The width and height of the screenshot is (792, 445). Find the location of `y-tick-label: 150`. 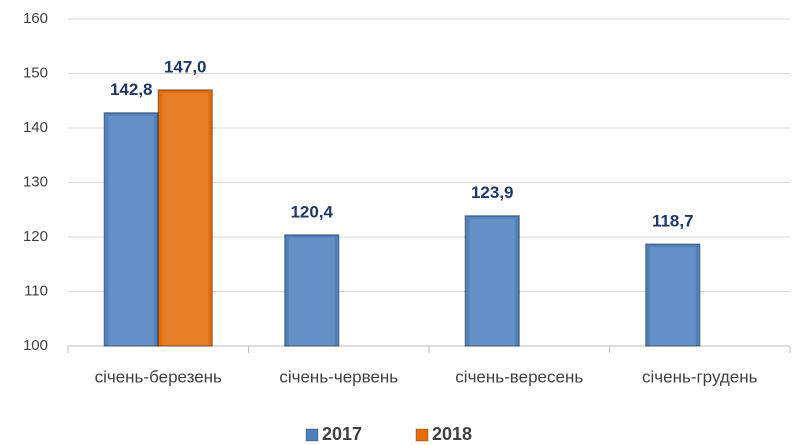

y-tick-label: 150 is located at coordinates (35, 72).